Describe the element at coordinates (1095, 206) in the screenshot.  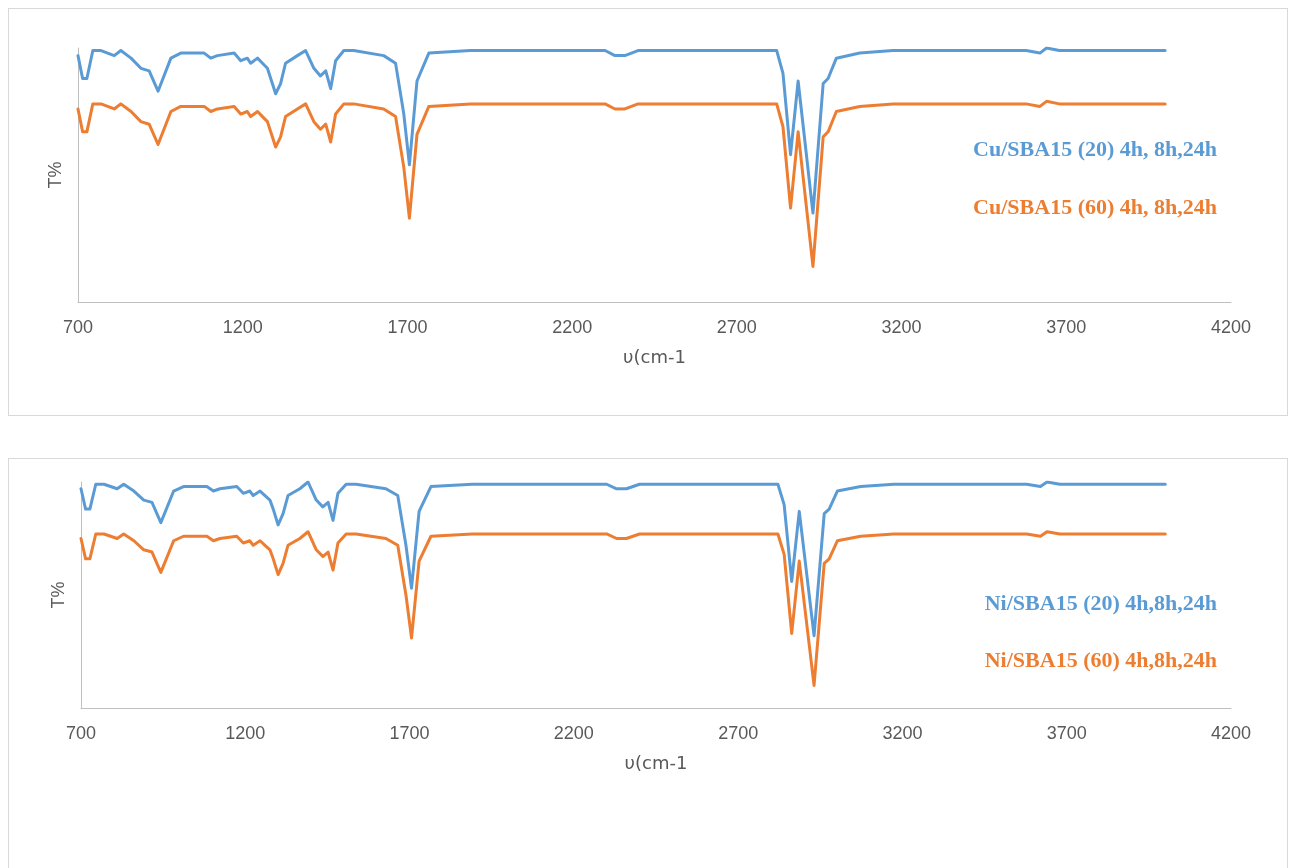
I see `text: Cu/SBA15 (60) 4h, 8h,24h` at that location.